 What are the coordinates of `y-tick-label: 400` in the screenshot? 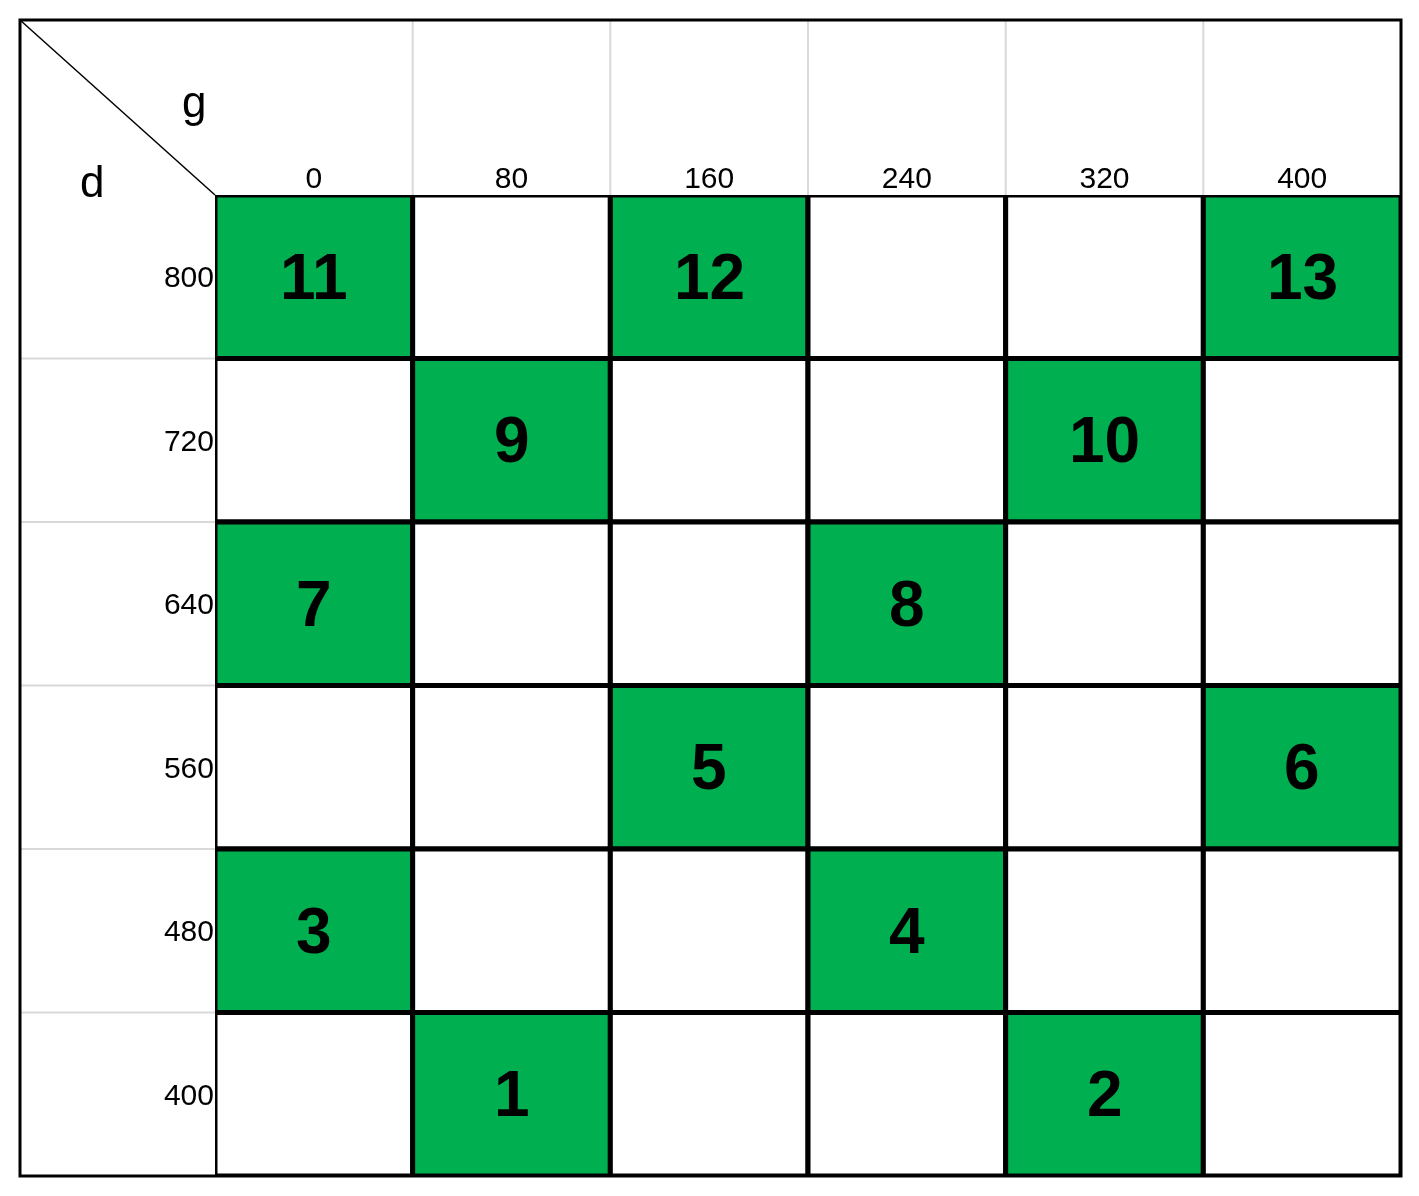 It's located at (188, 1094).